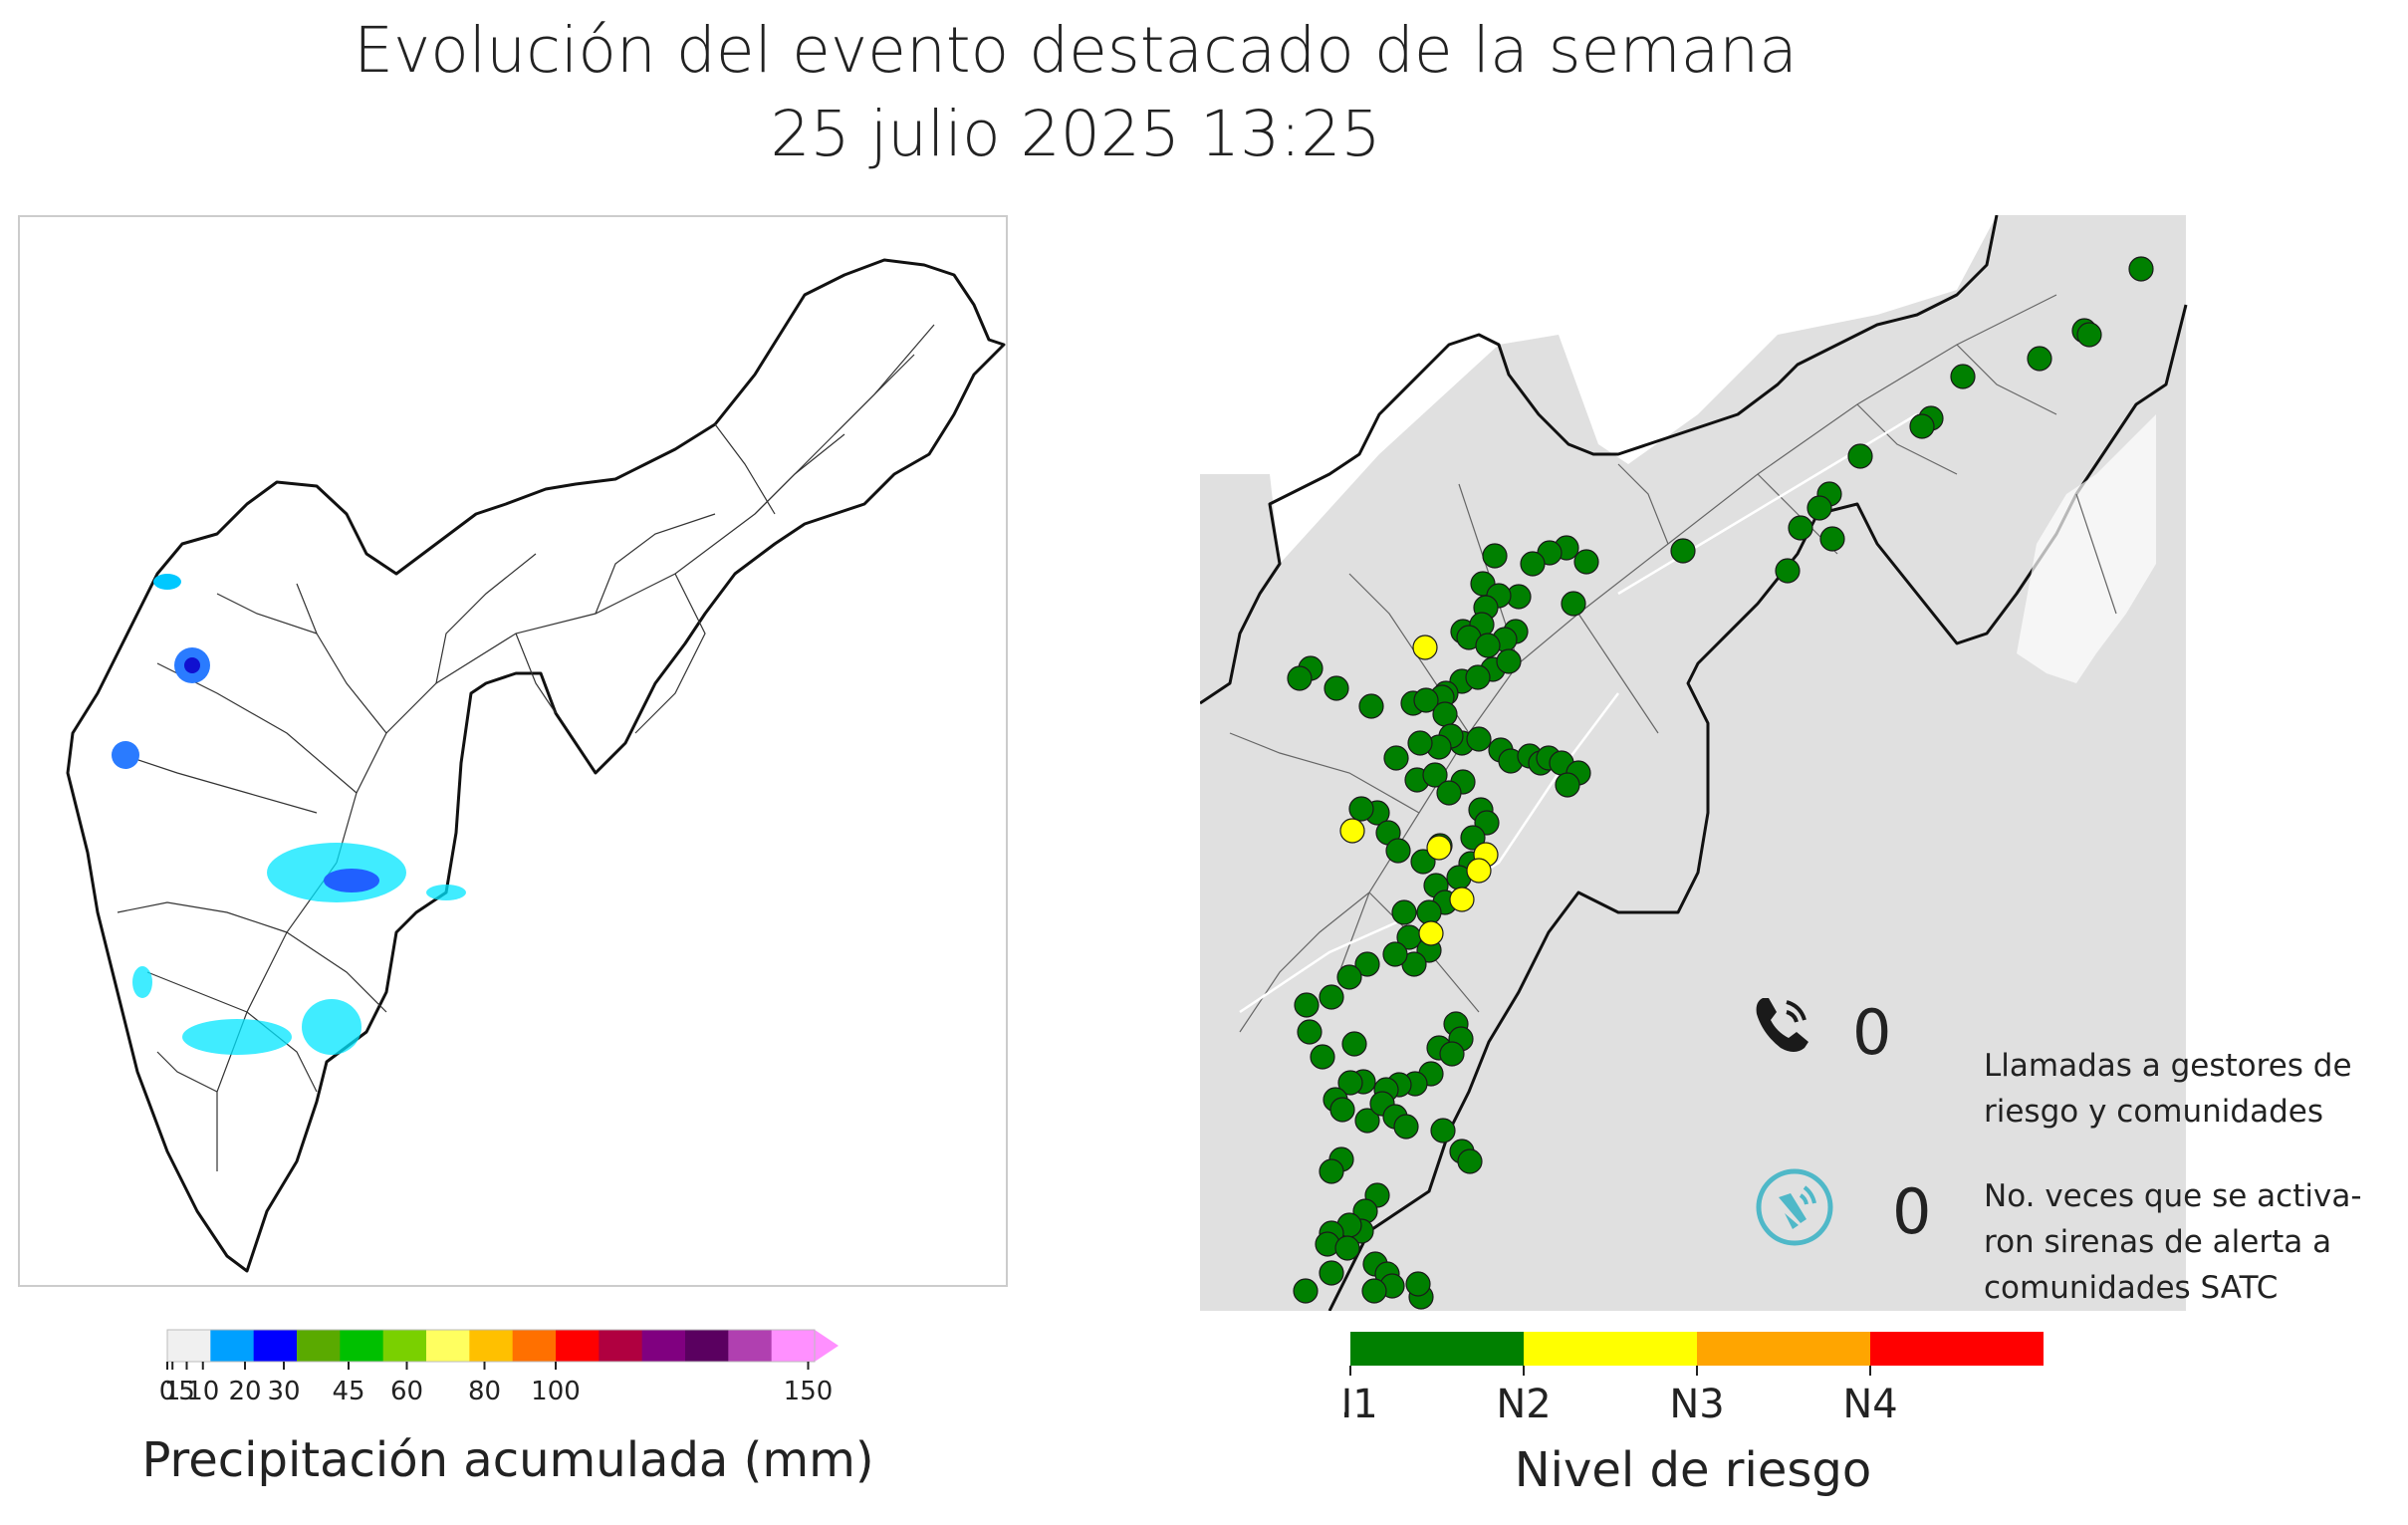 This screenshot has width=2408, height=1525. What do you see at coordinates (809, 1392) in the screenshot?
I see `precip-tick-label: 150` at bounding box center [809, 1392].